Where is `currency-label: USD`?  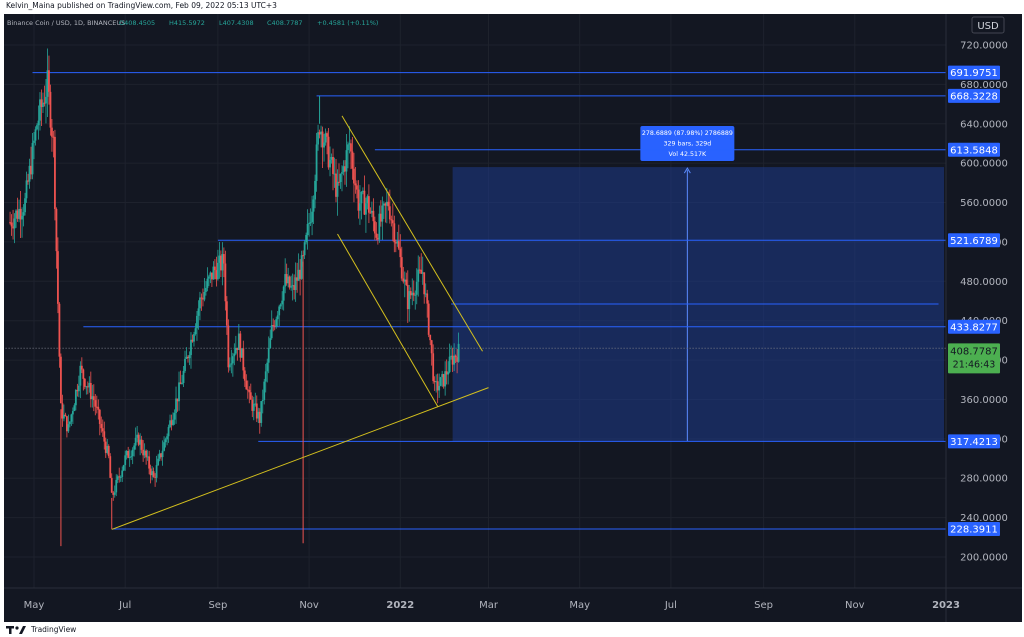
currency-label: USD is located at coordinates (988, 25).